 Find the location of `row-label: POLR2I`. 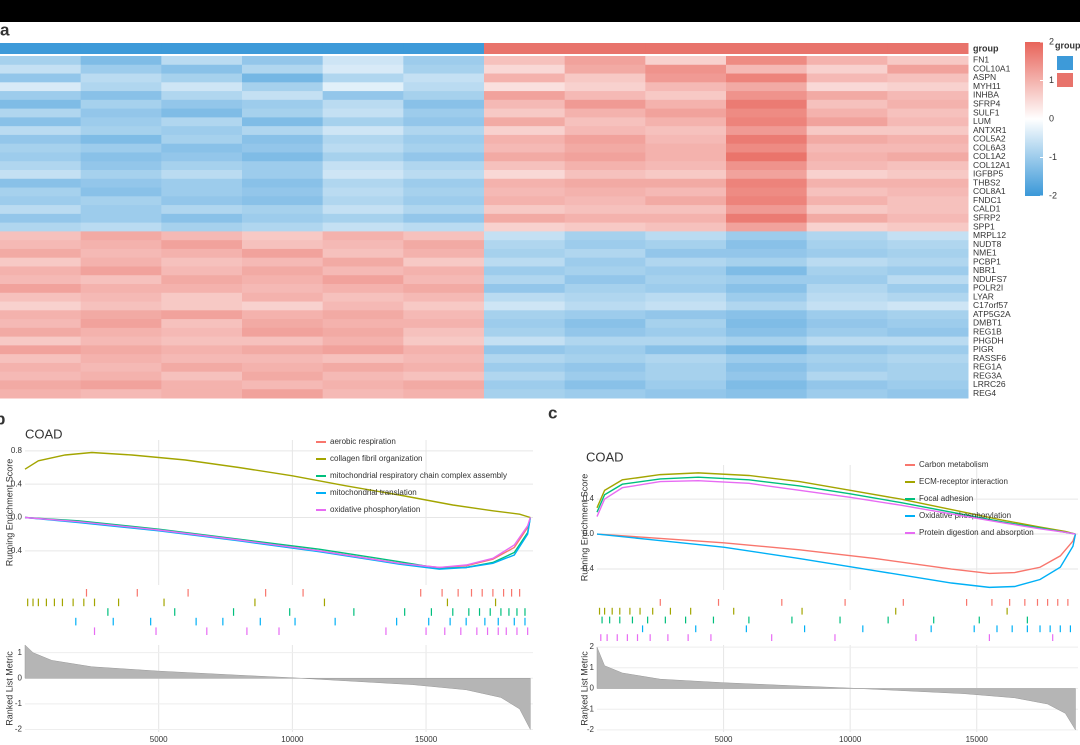

row-label: POLR2I is located at coordinates (988, 288).